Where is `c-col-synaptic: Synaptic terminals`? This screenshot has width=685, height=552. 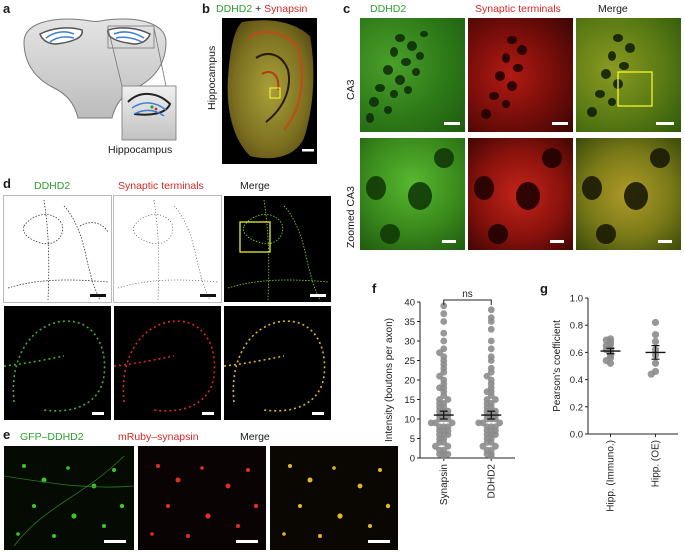
c-col-synaptic: Synaptic terminals is located at coordinates (518, 9).